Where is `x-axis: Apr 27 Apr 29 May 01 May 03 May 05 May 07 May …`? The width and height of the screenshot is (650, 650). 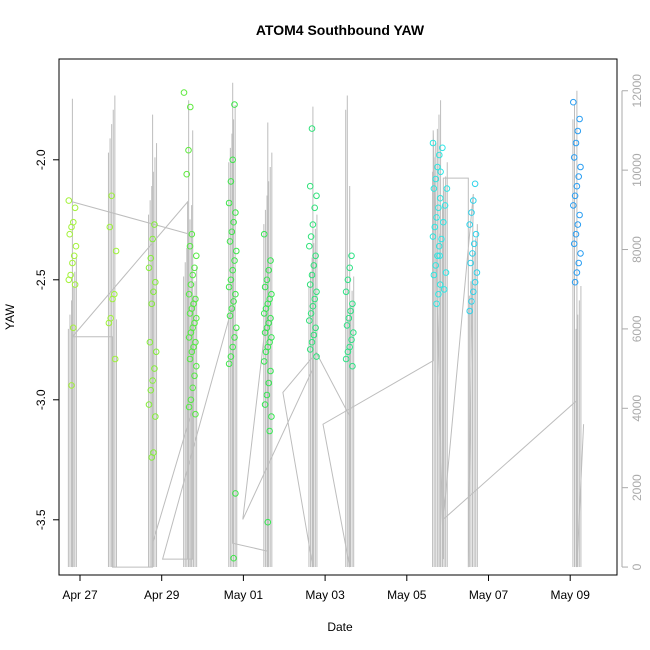
x-axis: Apr 27 Apr 29 May 01 May 03 May 05 May 07 May … is located at coordinates (326, 588).